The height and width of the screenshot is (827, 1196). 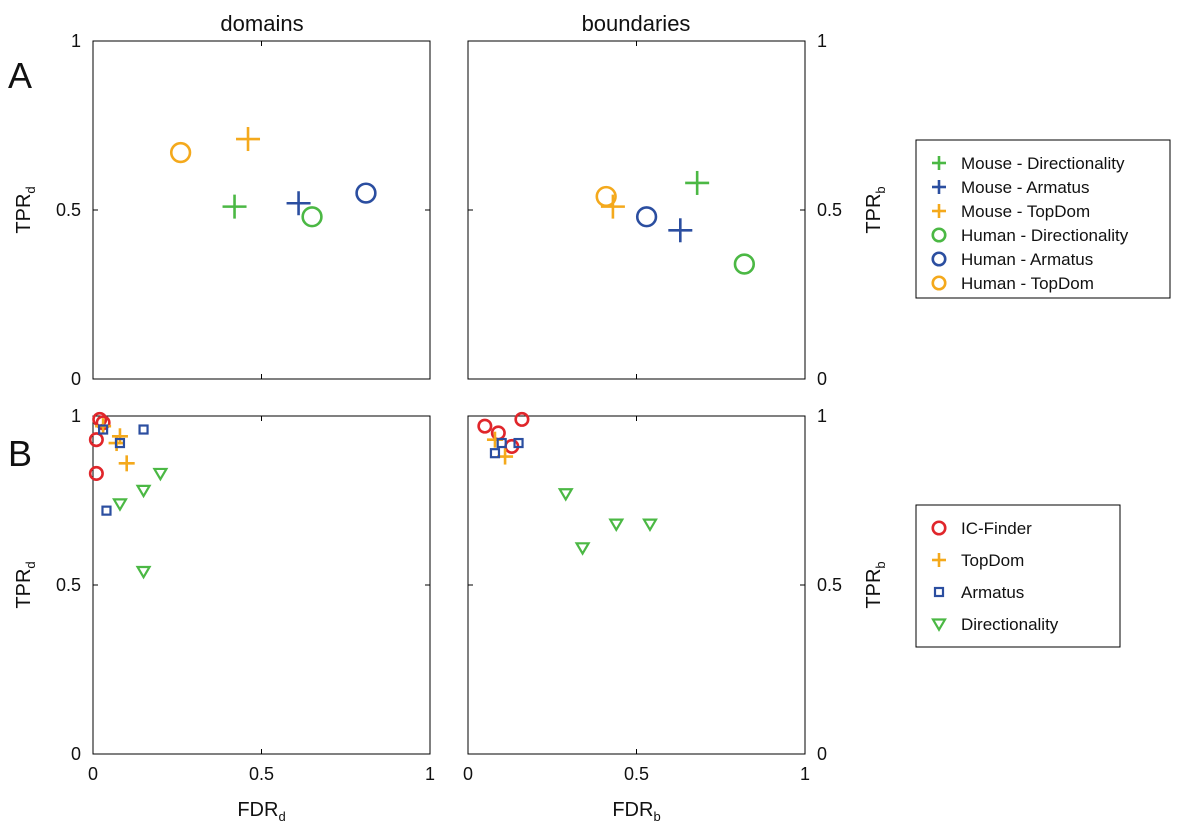 What do you see at coordinates (636, 23) in the screenshot?
I see `column-title-boundaries: boundaries` at bounding box center [636, 23].